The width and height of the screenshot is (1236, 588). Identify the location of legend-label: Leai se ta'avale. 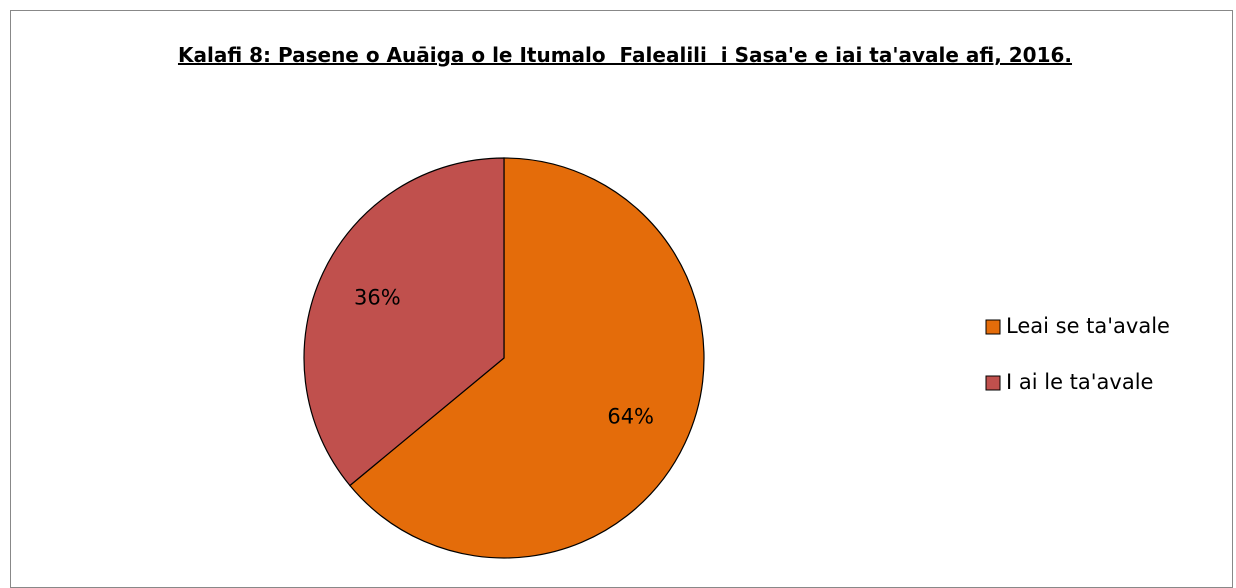
(1088, 326).